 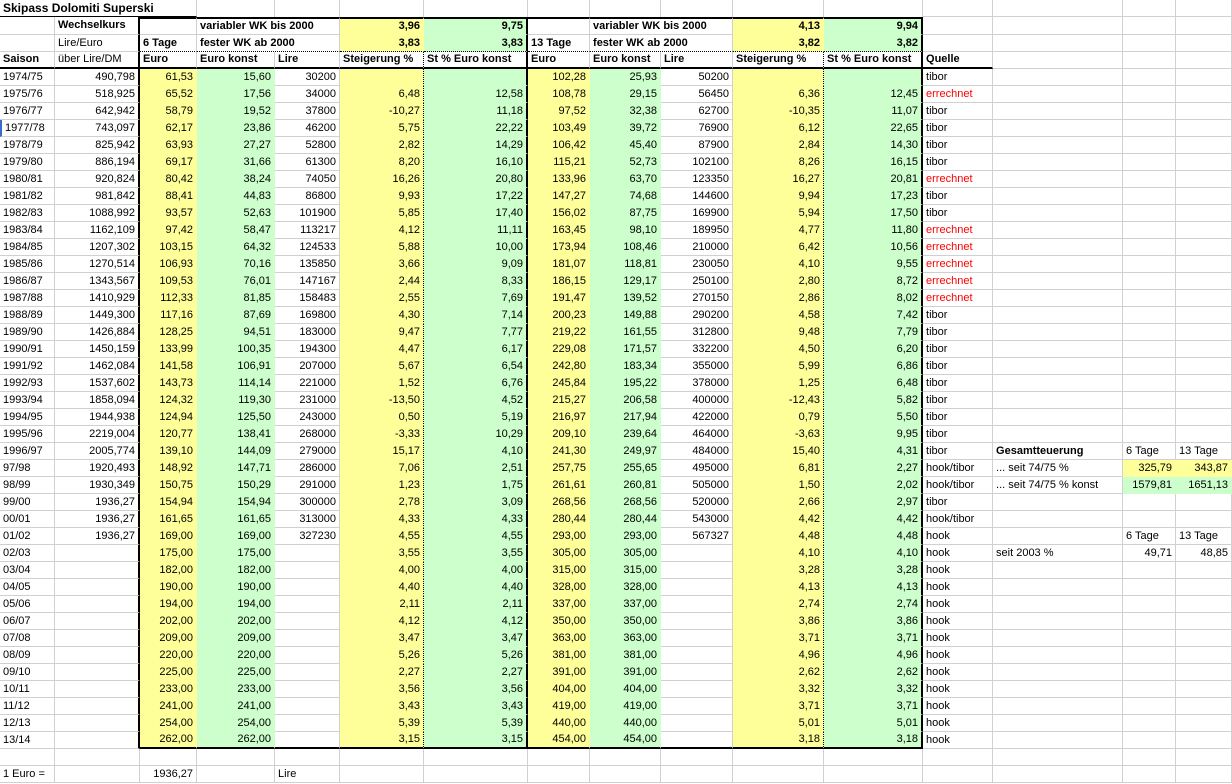 What do you see at coordinates (27, 264) in the screenshot?
I see `cell-saison: 1985/86` at bounding box center [27, 264].